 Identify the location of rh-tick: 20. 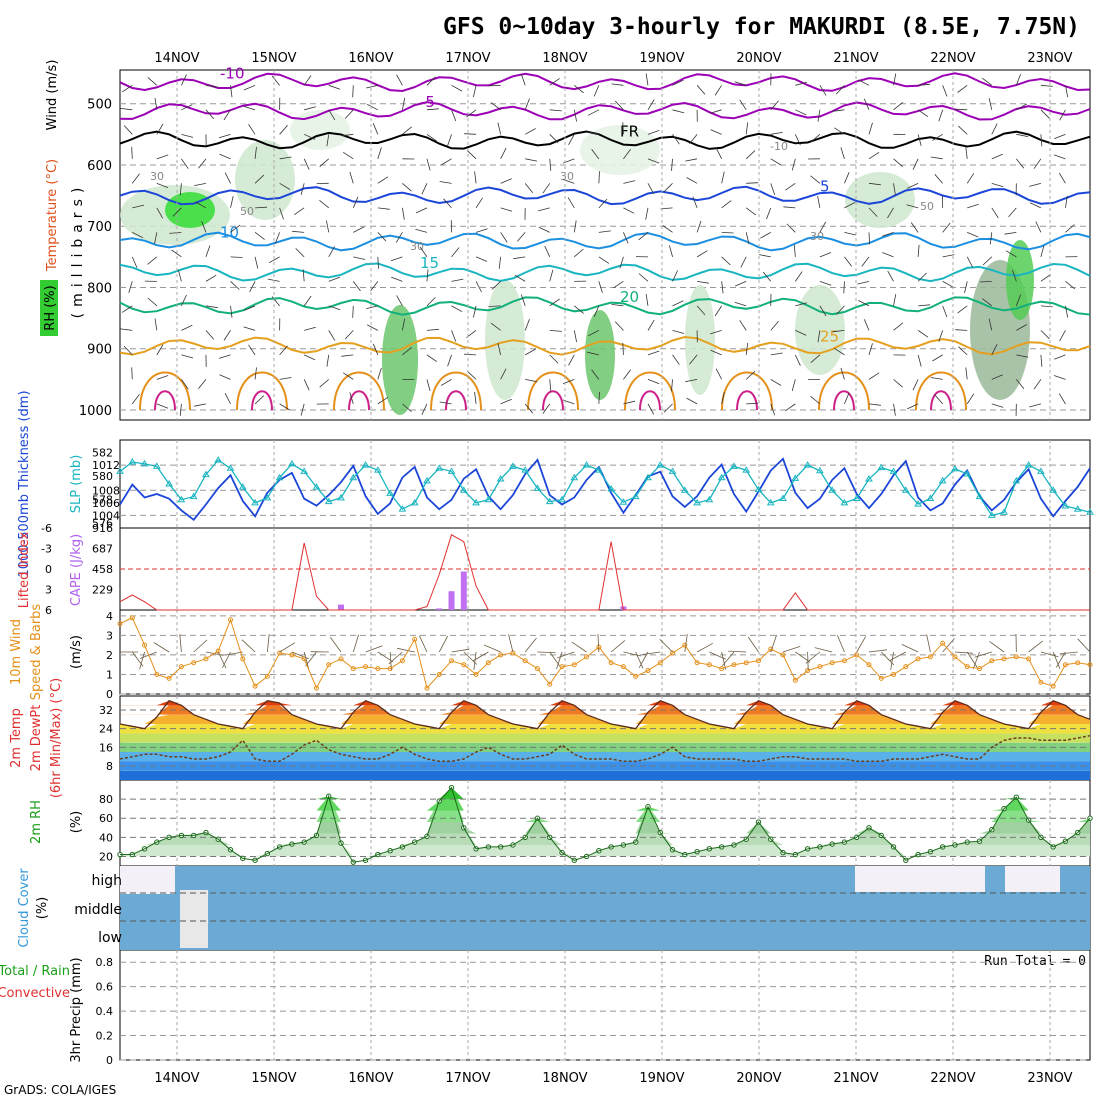
(106, 856).